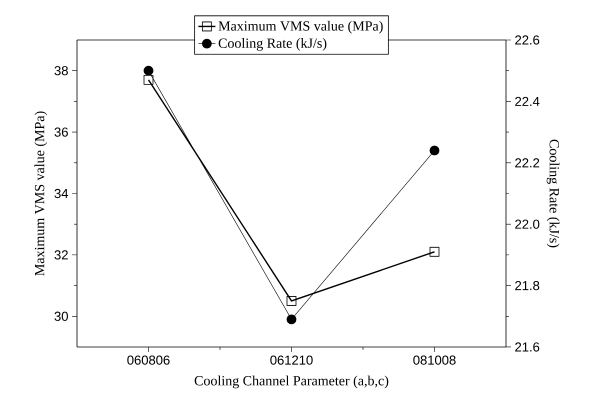  What do you see at coordinates (527, 101) in the screenshot?
I see `y2-tick-label: 22.4` at bounding box center [527, 101].